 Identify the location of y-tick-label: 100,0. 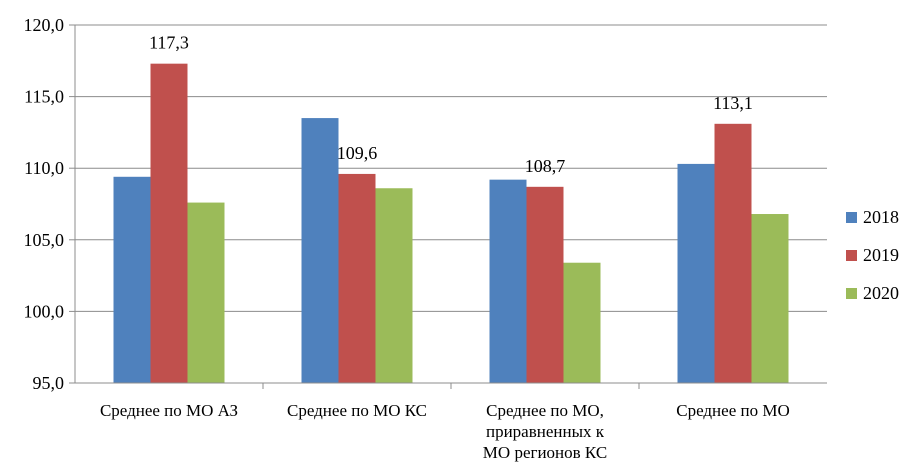
(44, 311).